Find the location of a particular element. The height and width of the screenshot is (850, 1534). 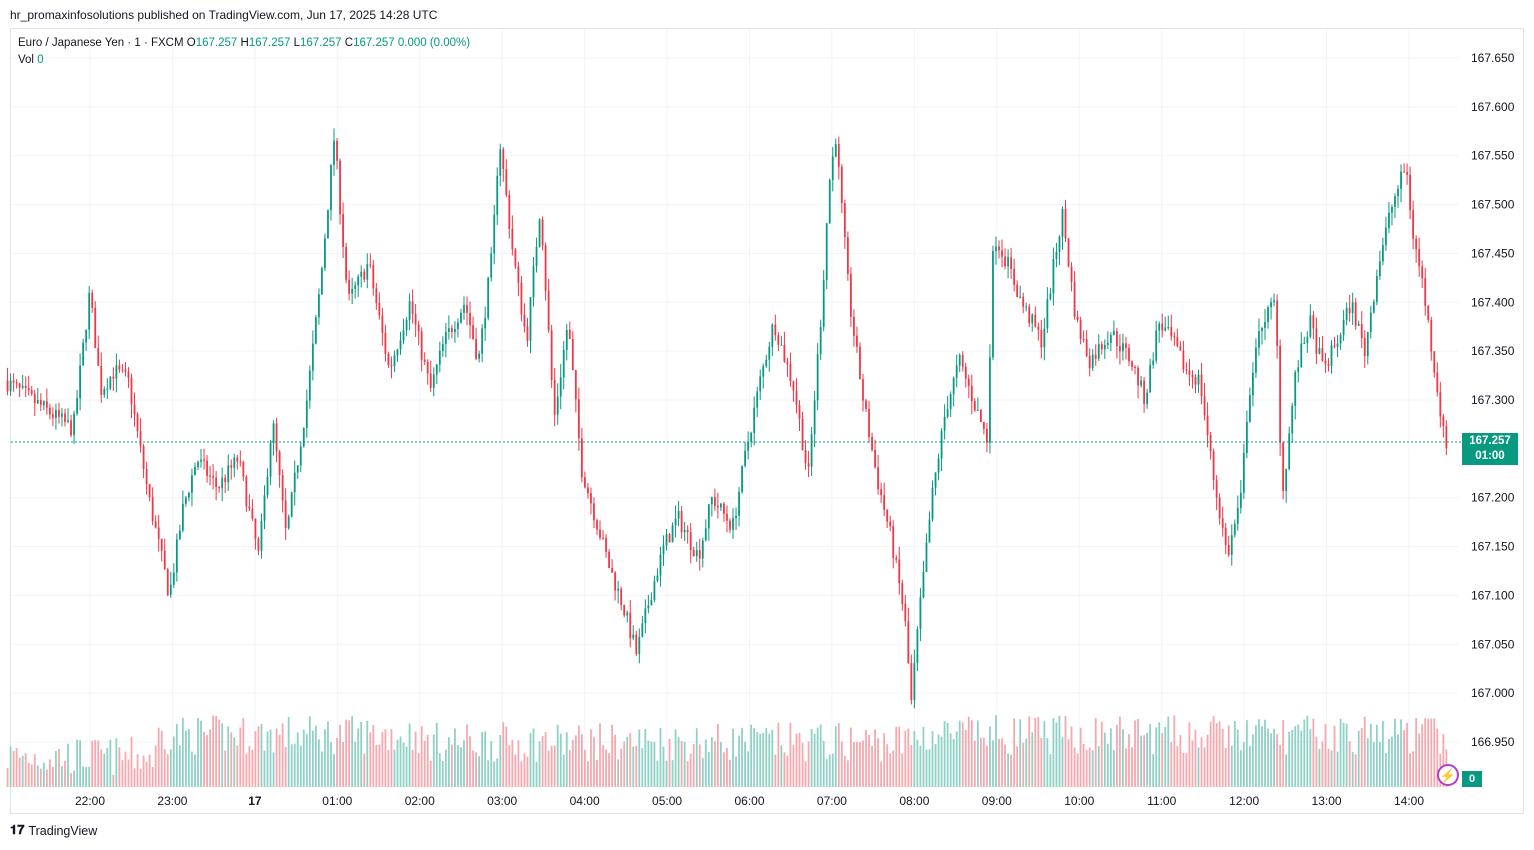

footer-brand: 𝟏𝟕 TradingView is located at coordinates (53, 830).